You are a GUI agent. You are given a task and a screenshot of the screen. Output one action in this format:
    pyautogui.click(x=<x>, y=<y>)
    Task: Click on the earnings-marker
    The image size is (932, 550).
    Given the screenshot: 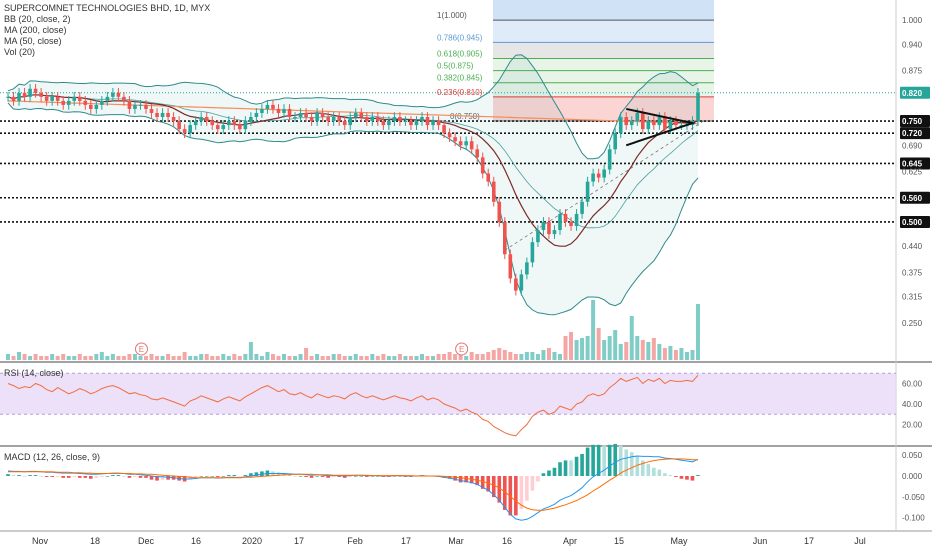 What is the action you would take?
    pyautogui.click(x=462, y=349)
    